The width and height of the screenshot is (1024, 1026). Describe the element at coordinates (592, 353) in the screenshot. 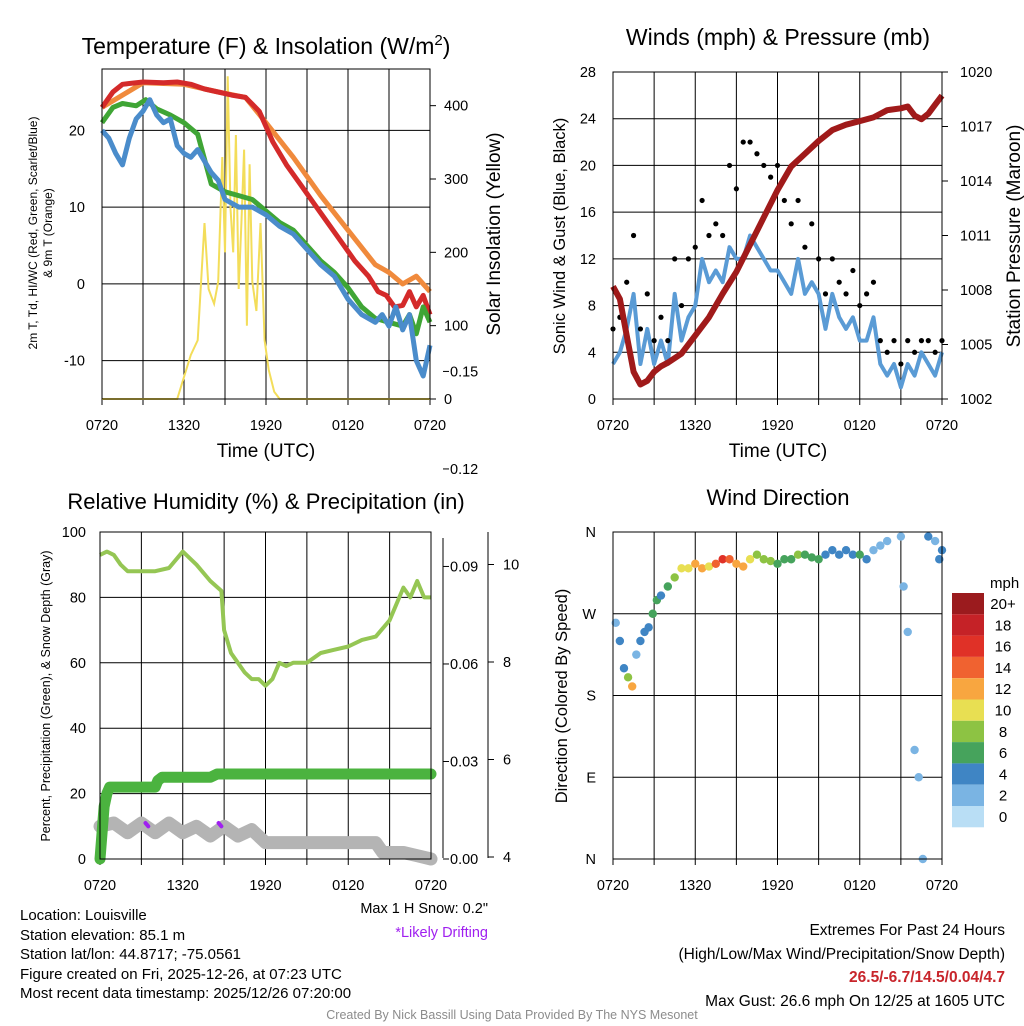

I see `wind-tick-label: 4` at that location.